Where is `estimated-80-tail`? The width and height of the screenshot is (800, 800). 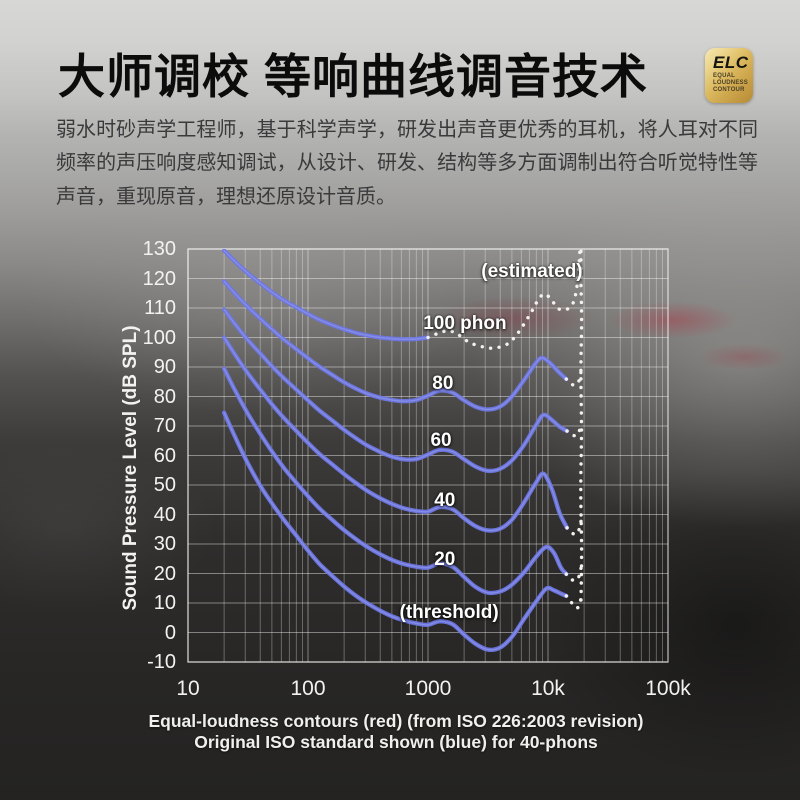
estimated-80-tail is located at coordinates (574, 377).